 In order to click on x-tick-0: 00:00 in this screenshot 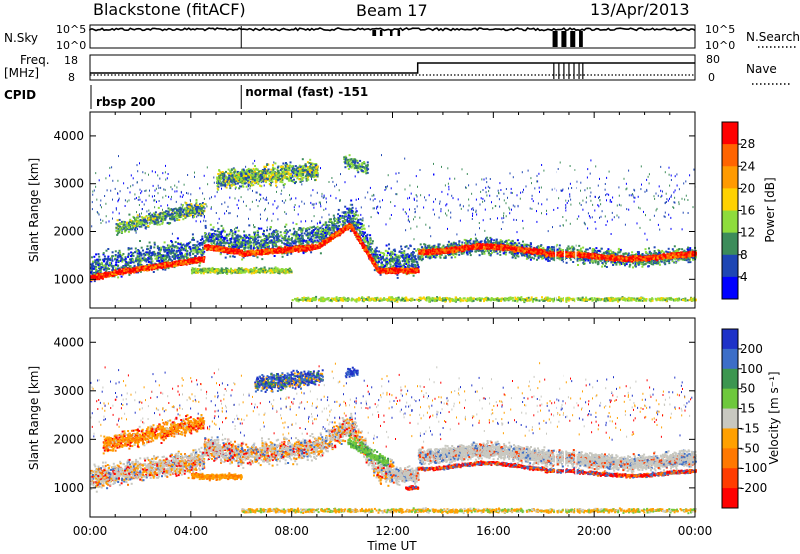, I will do `click(90, 531)`.